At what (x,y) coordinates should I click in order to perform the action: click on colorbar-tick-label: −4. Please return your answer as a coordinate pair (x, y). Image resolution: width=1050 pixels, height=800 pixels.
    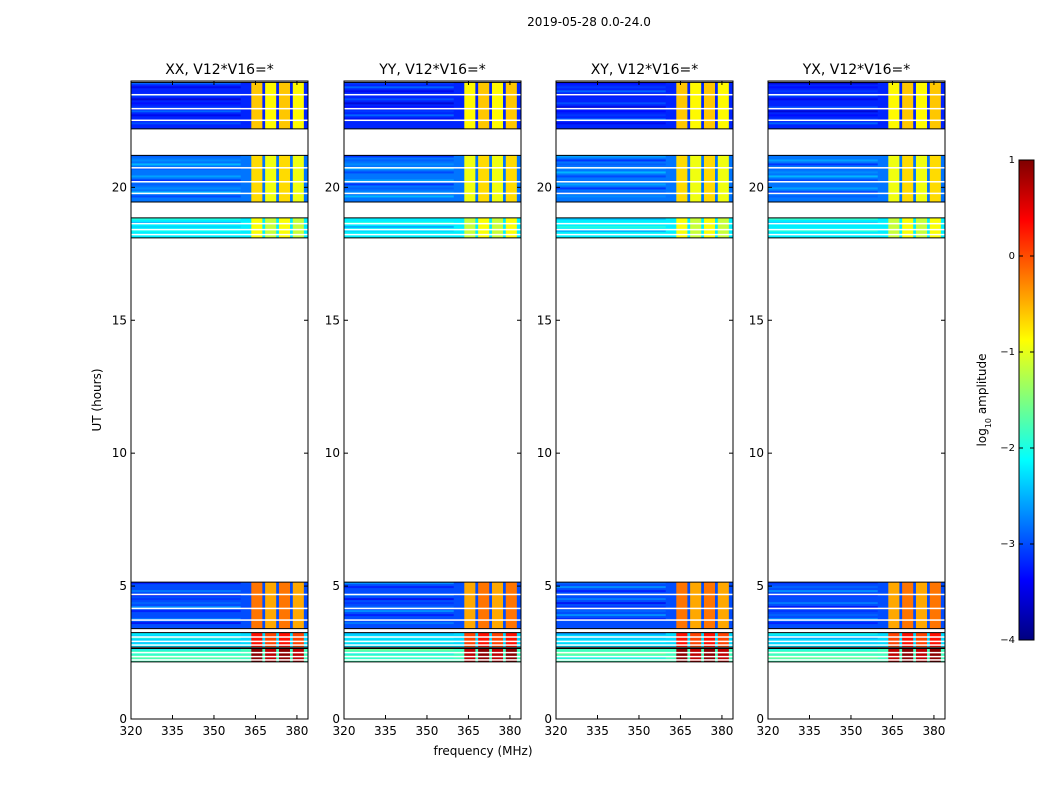
    Looking at the image, I should click on (1007, 640).